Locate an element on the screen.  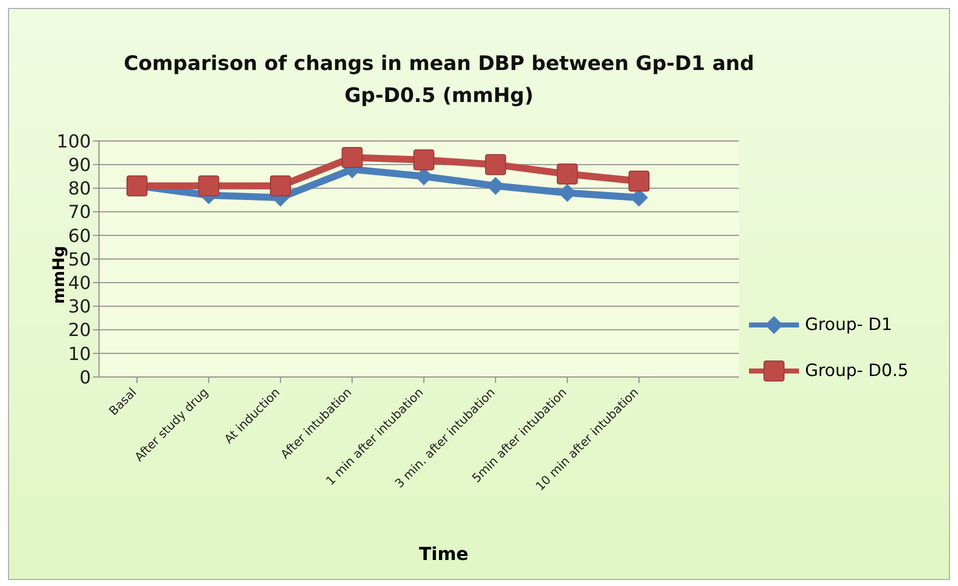
y-tick-label: 90 is located at coordinates (79, 165).